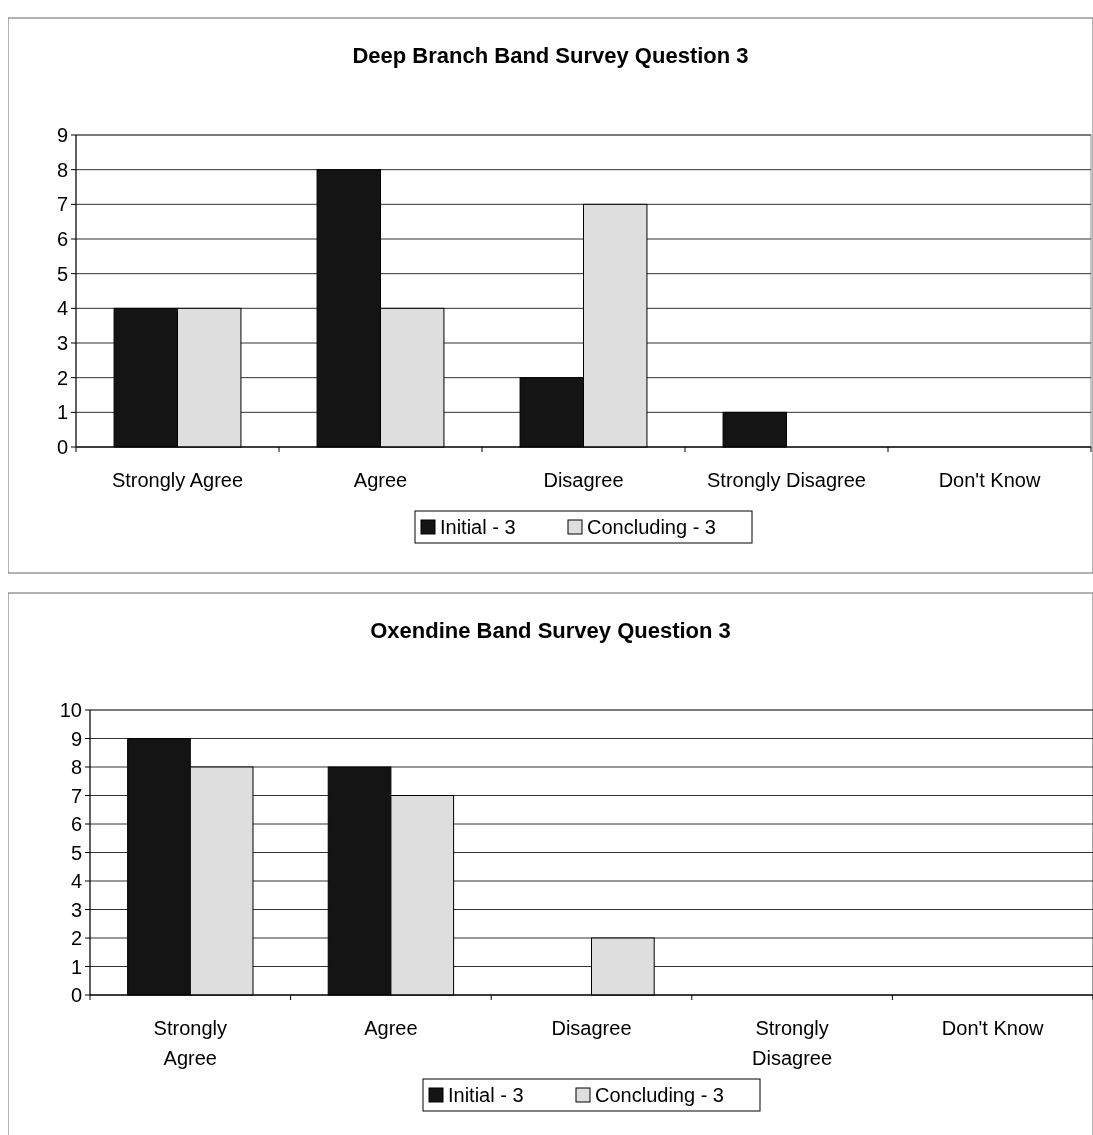 This screenshot has width=1093, height=1135. What do you see at coordinates (550, 630) in the screenshot?
I see `chart-title: Oxendine Band Survey Question 3` at bounding box center [550, 630].